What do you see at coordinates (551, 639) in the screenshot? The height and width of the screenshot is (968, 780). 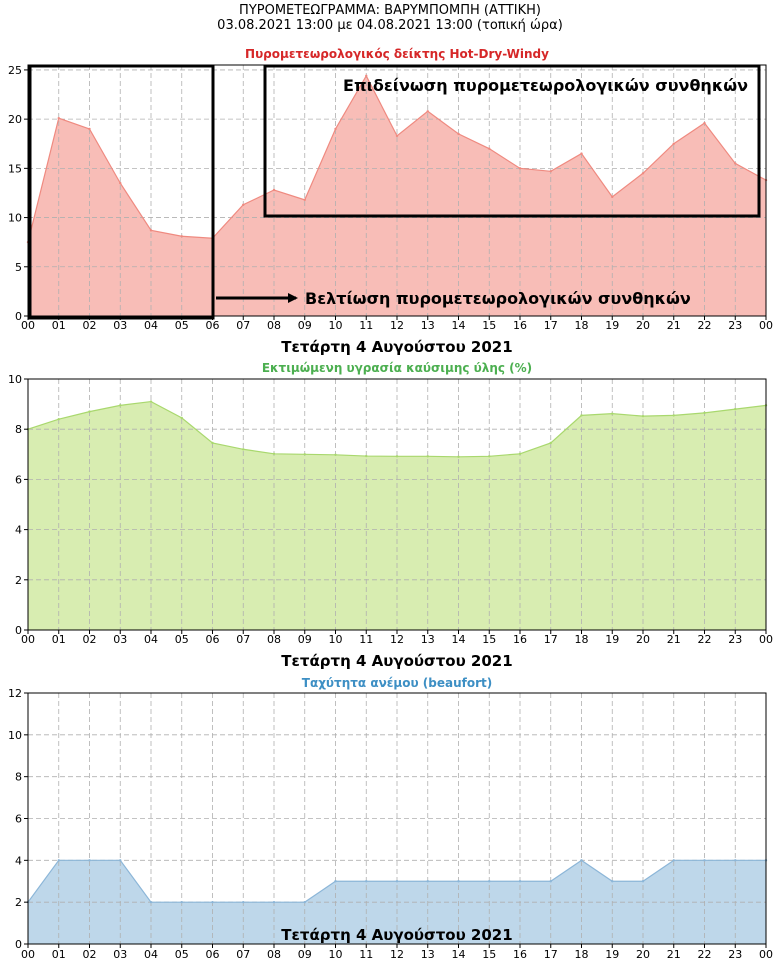 I see `x-tick-label: 17` at bounding box center [551, 639].